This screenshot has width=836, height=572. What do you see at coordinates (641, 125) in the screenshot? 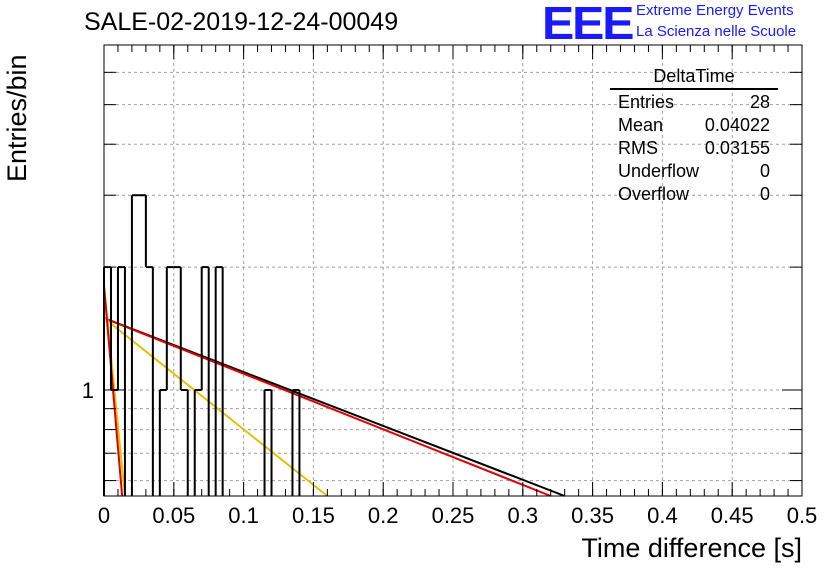
I see `stats-label: Mean` at bounding box center [641, 125].